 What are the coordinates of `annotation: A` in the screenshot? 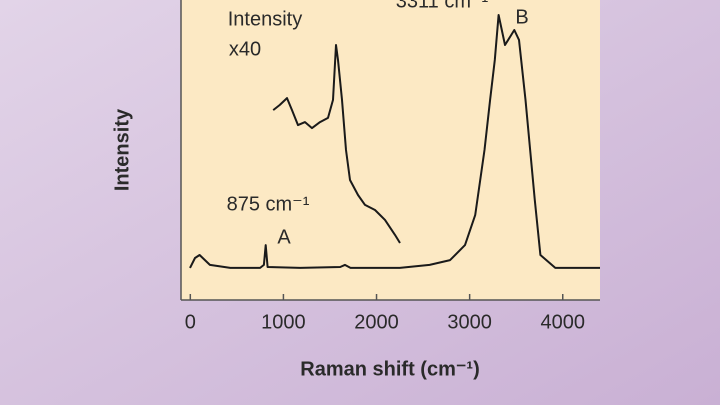 It's located at (284, 237).